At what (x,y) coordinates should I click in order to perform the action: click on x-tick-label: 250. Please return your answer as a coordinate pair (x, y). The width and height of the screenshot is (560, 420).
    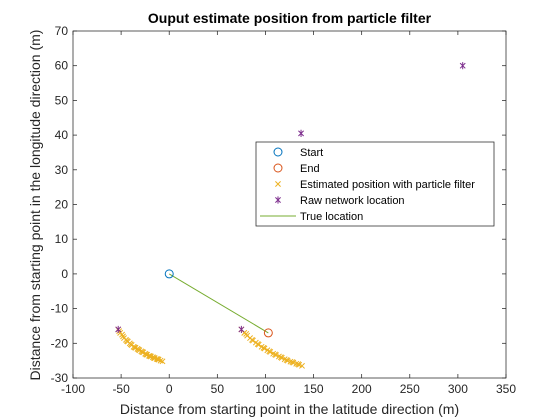
    Looking at the image, I should click on (410, 389).